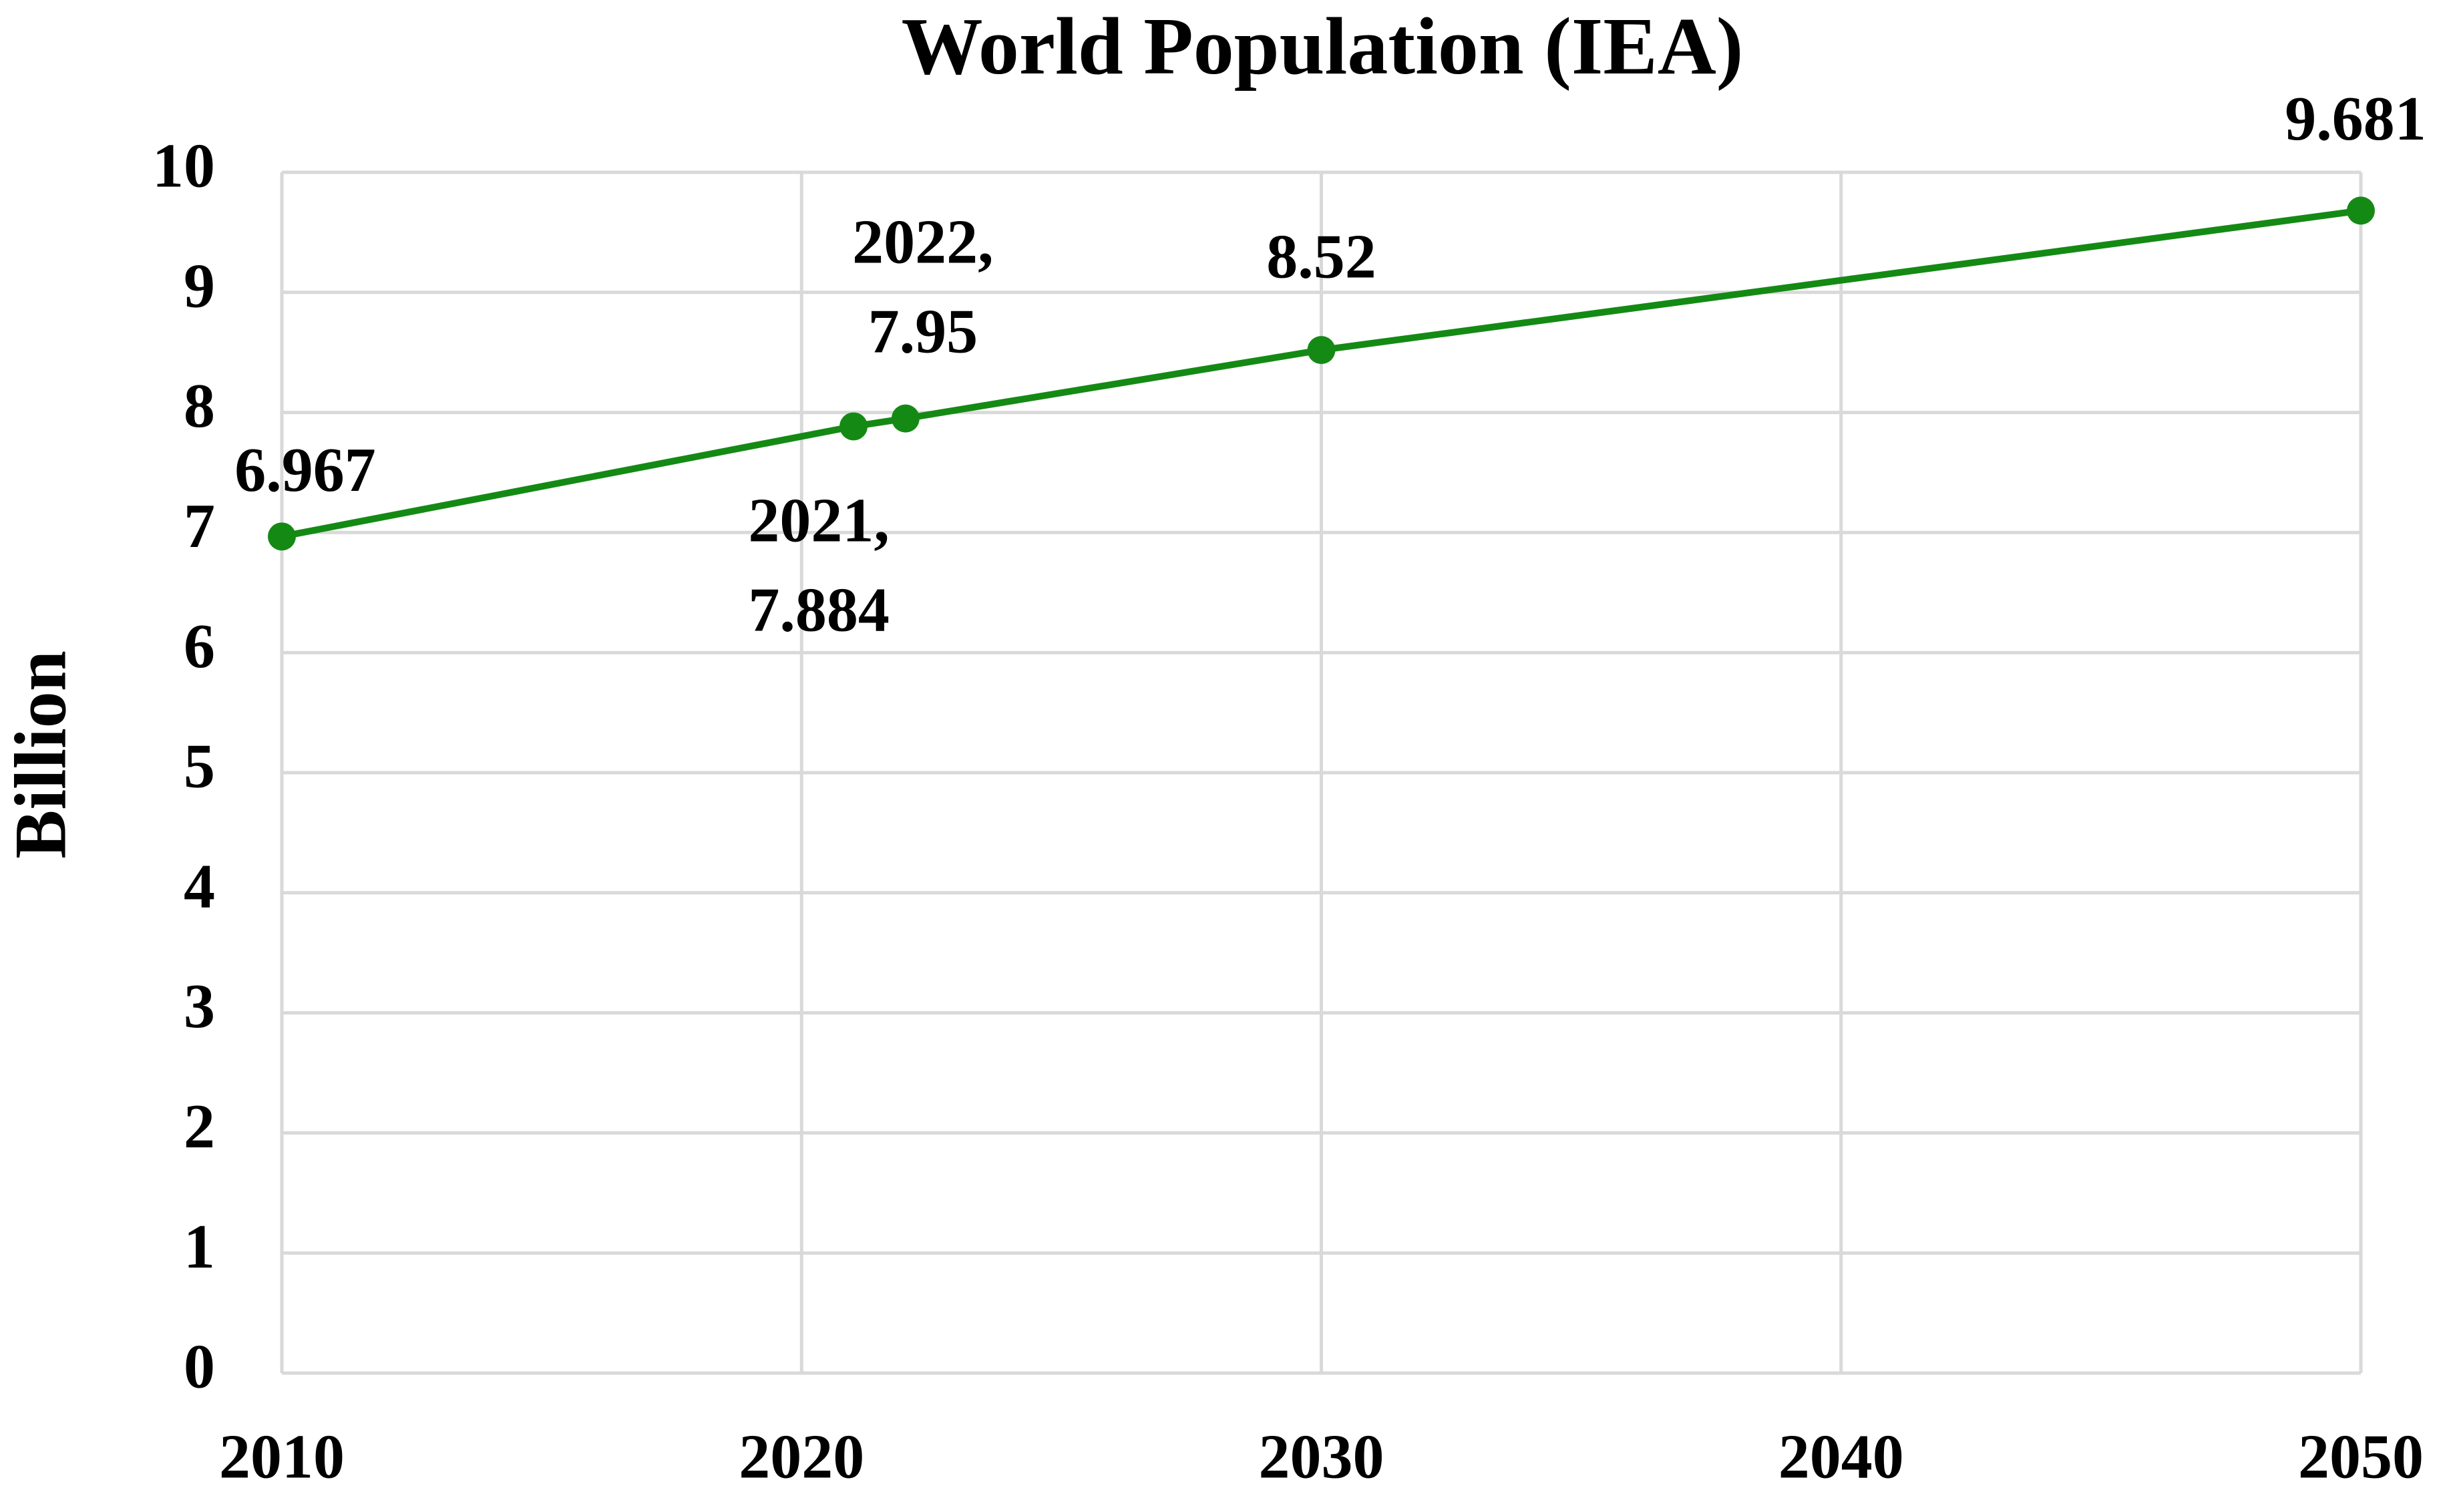  Describe the element at coordinates (2361, 1457) in the screenshot. I see `x-tick-label: 2050` at that location.